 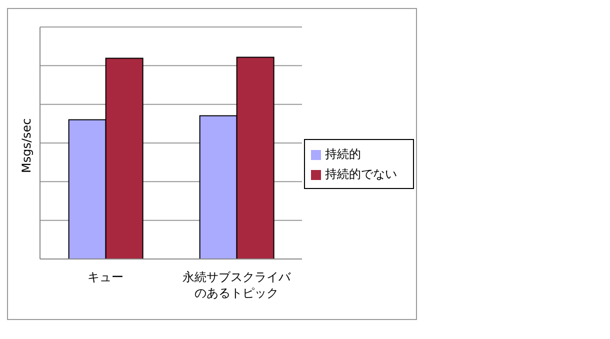 I want to click on x-tick-label: 永続サブスクライバのあるトピック, so click(x=237, y=285).